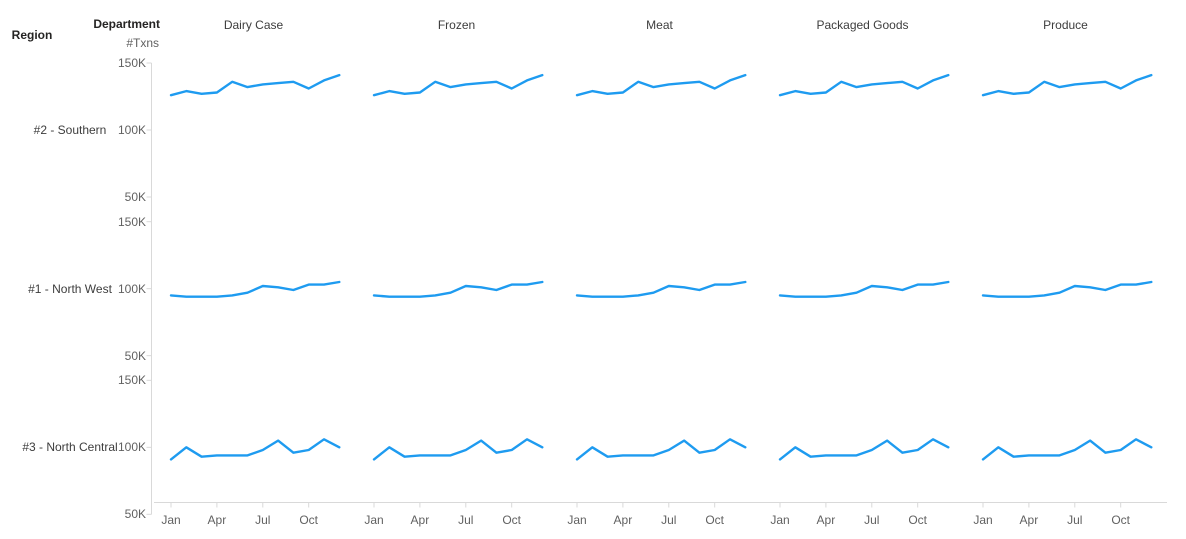  What do you see at coordinates (32, 35) in the screenshot?
I see `region-header: Region` at bounding box center [32, 35].